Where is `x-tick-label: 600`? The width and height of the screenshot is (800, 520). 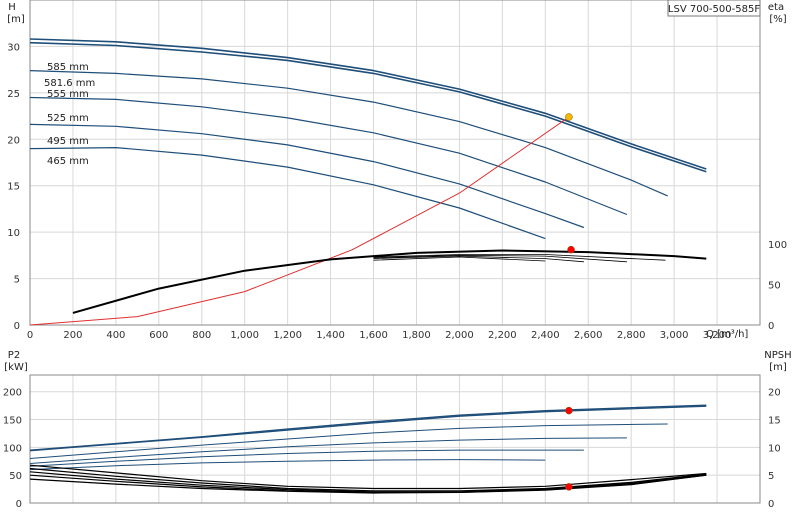
x-tick-label: 600 is located at coordinates (158, 335).